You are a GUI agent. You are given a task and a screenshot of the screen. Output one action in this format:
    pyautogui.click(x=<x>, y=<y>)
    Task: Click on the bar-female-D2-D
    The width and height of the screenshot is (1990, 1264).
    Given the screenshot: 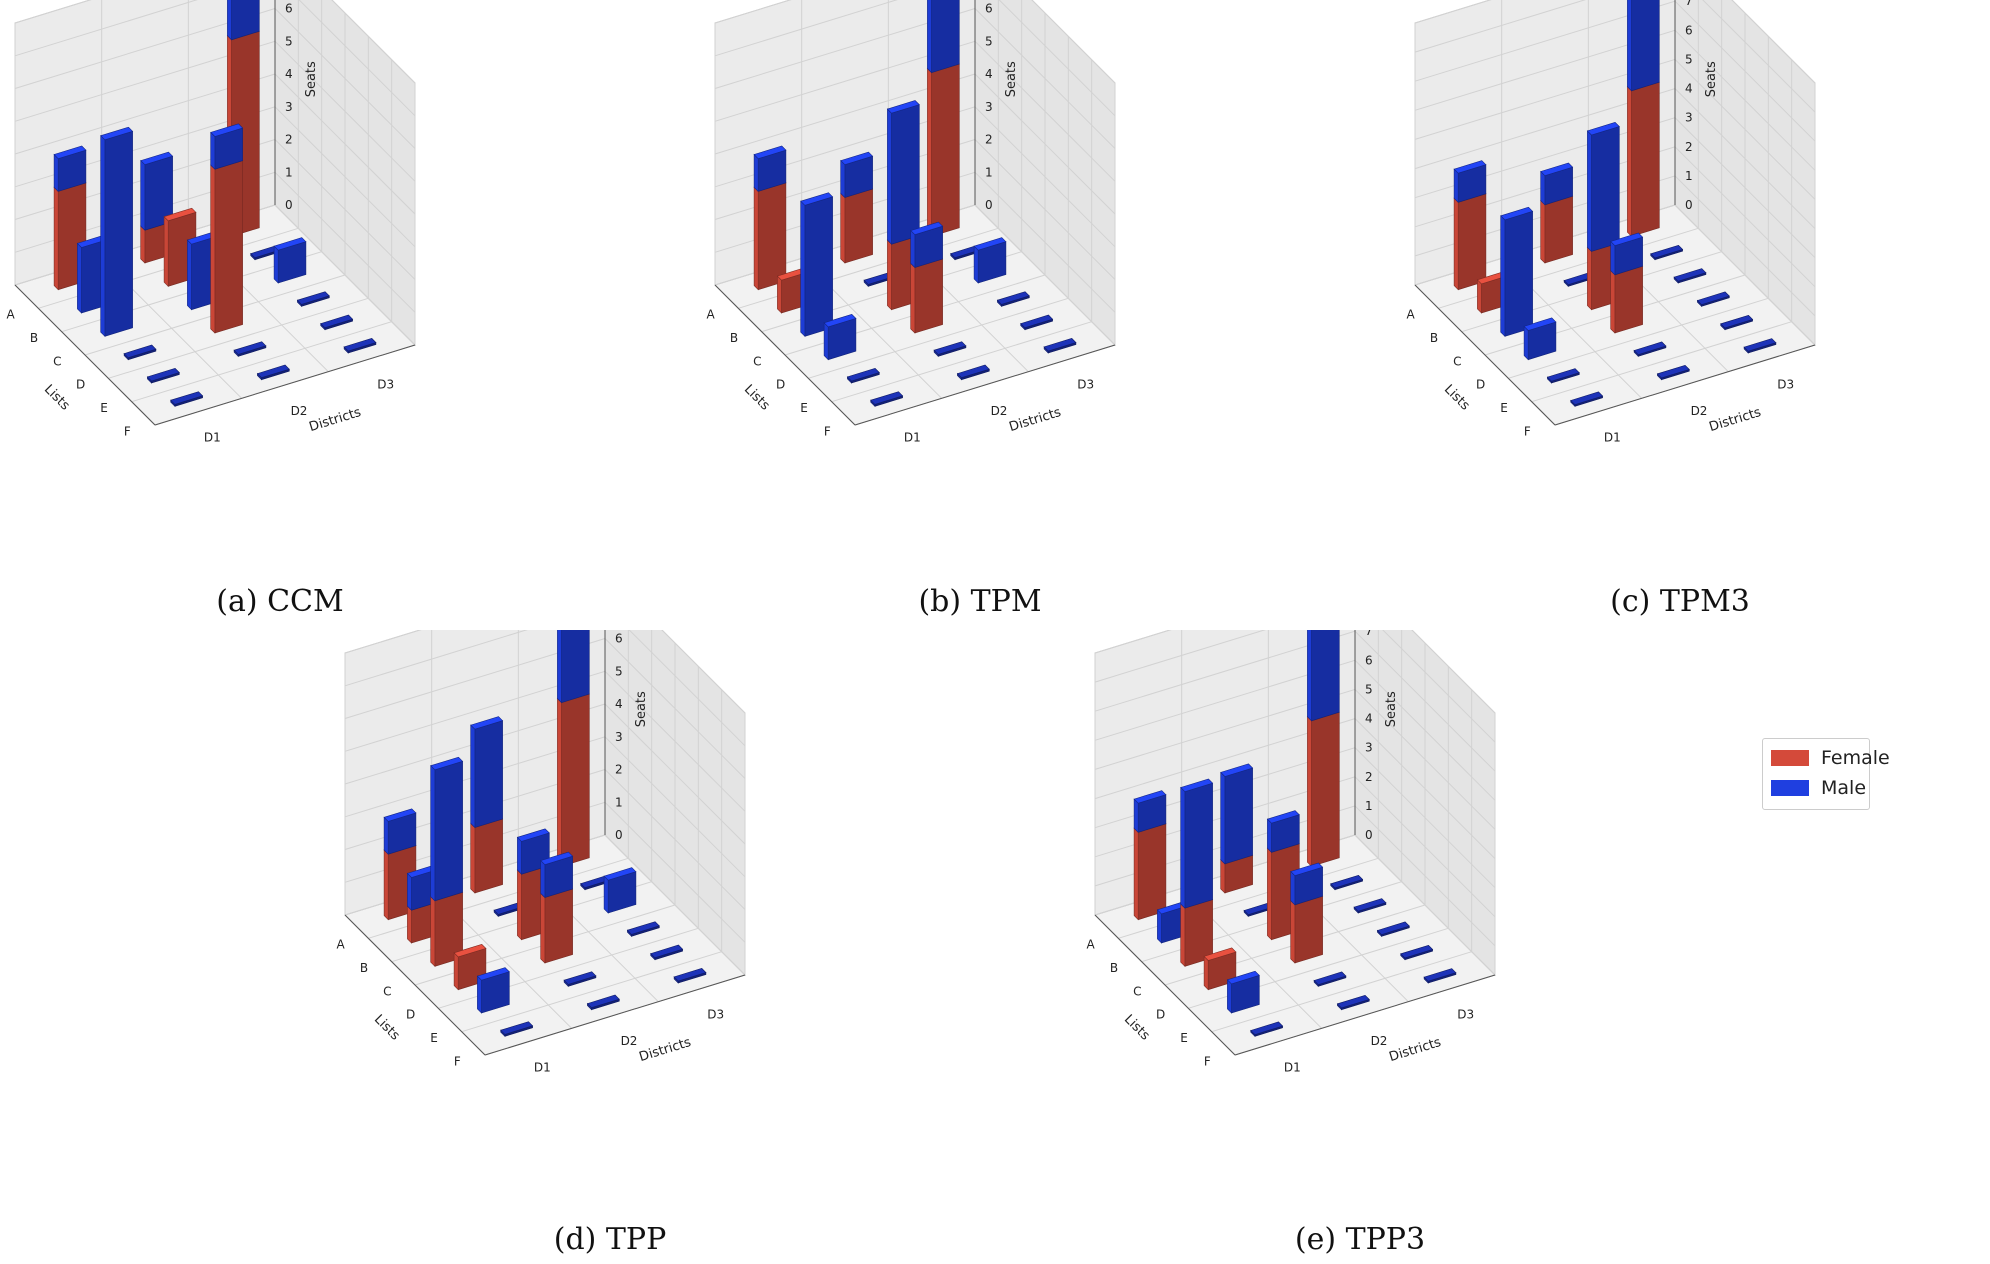 What is the action you would take?
    pyautogui.click(x=927, y=294)
    